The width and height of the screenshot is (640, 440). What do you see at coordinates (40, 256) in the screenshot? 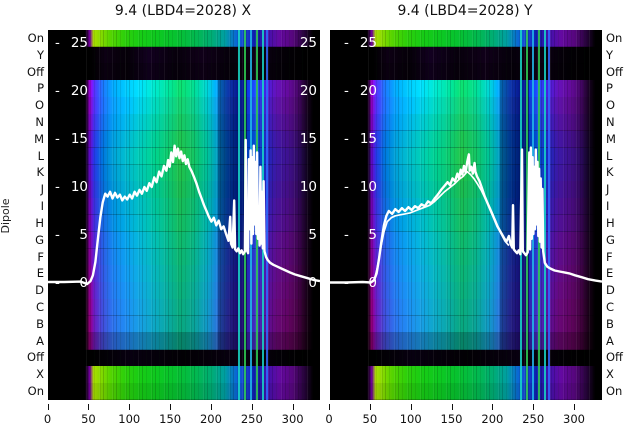
I see `dipole-label-left-f-13: F` at bounding box center [40, 256].